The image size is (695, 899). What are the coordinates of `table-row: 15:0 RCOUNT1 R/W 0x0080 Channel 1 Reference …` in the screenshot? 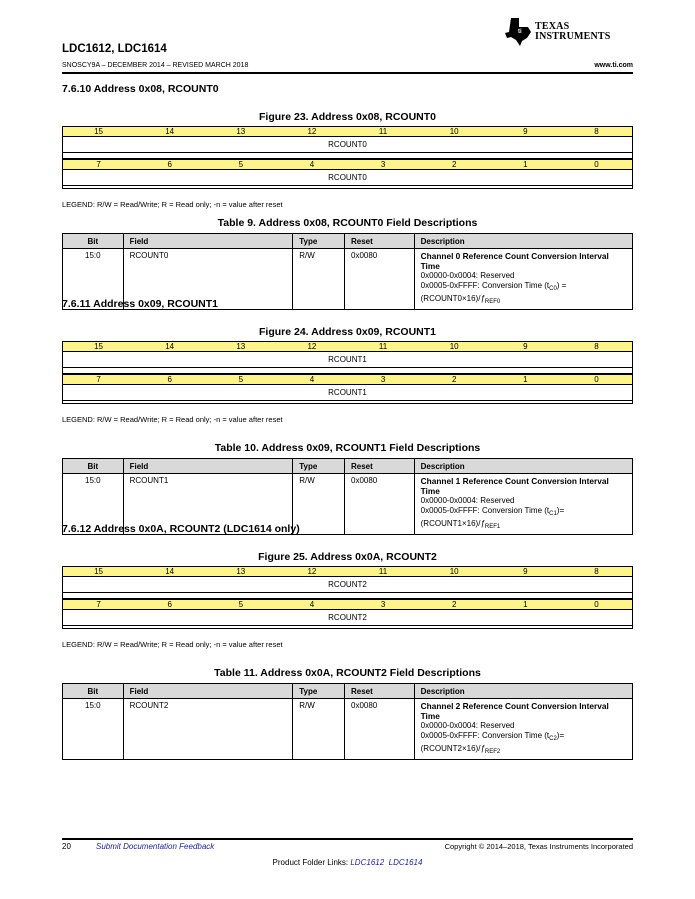 It's located at (348, 504).